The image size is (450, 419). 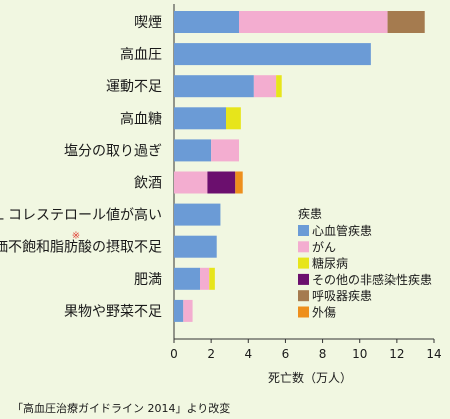 I want to click on legend-label: がん, so click(x=324, y=246).